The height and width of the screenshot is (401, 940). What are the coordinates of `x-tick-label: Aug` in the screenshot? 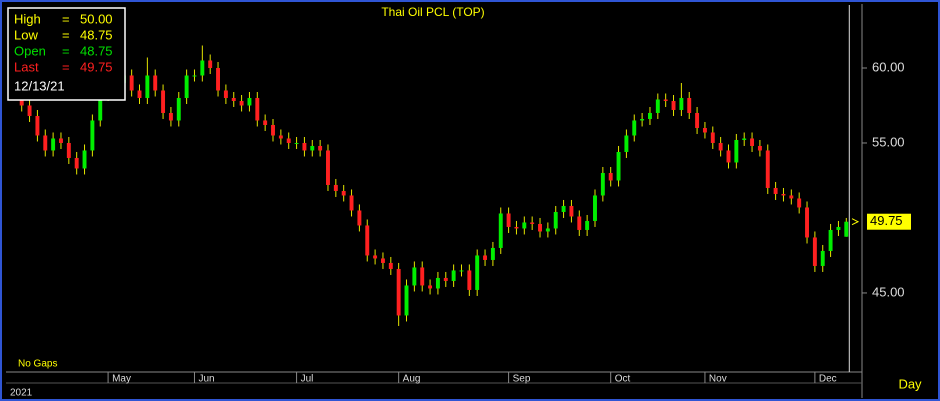 It's located at (412, 379).